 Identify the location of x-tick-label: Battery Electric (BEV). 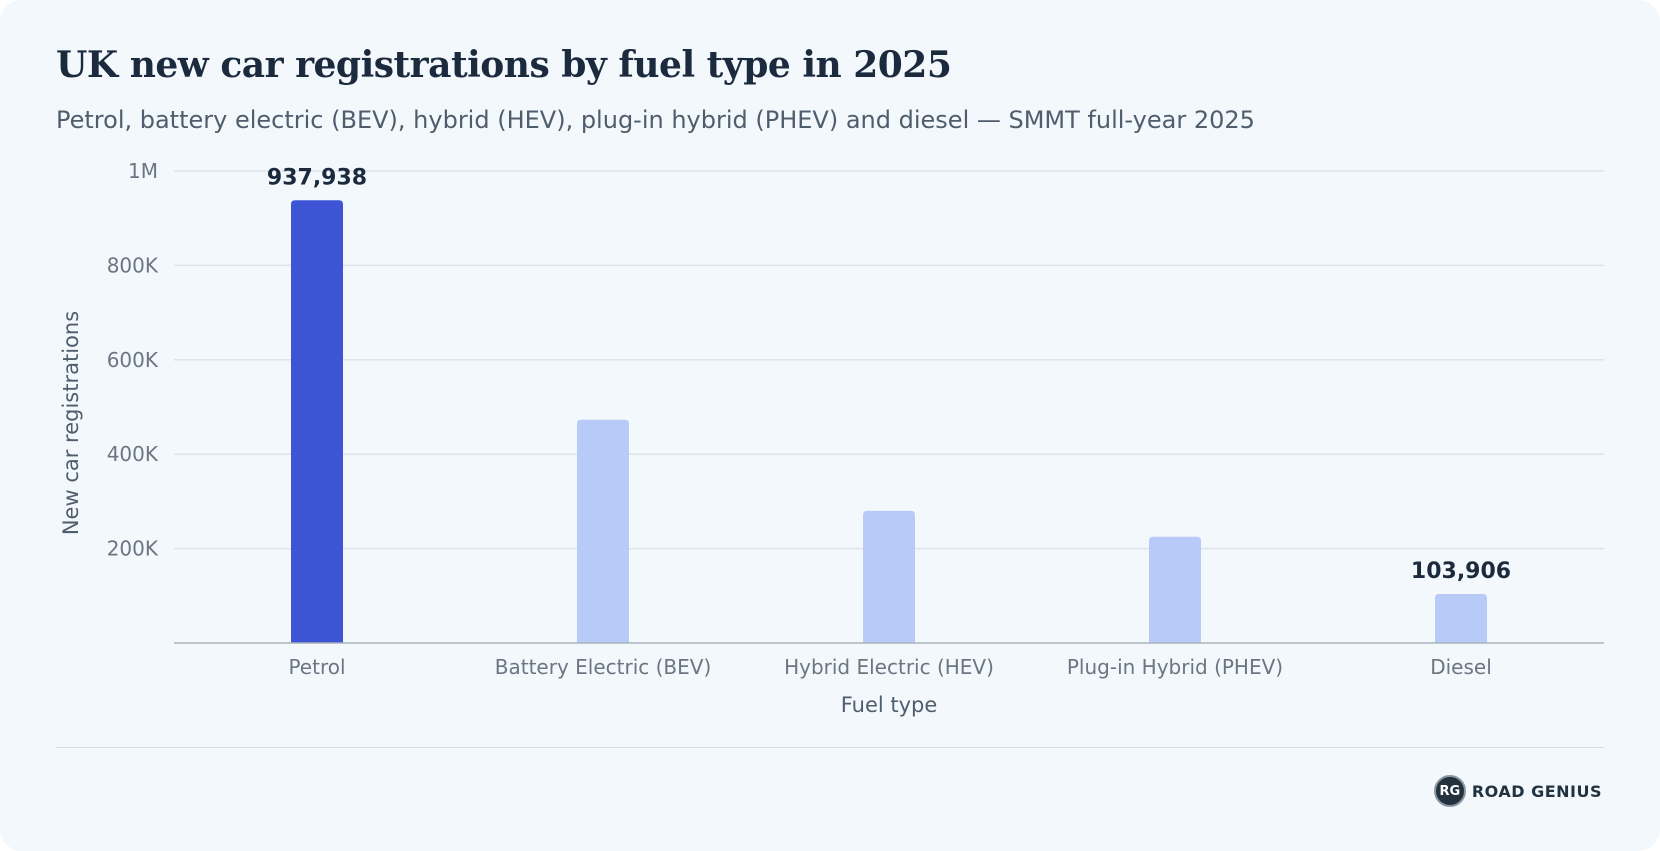
(603, 667).